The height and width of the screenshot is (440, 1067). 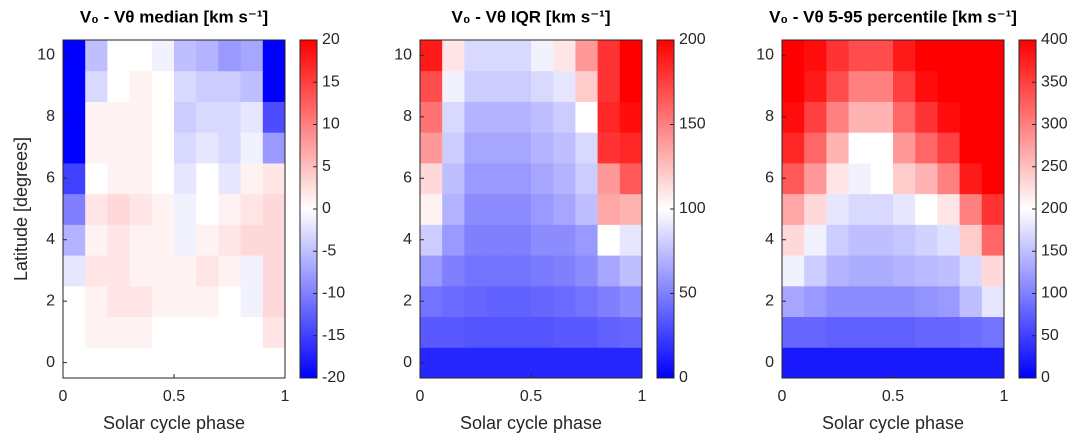 What do you see at coordinates (769, 362) in the screenshot?
I see `y-tick-label: 0` at bounding box center [769, 362].